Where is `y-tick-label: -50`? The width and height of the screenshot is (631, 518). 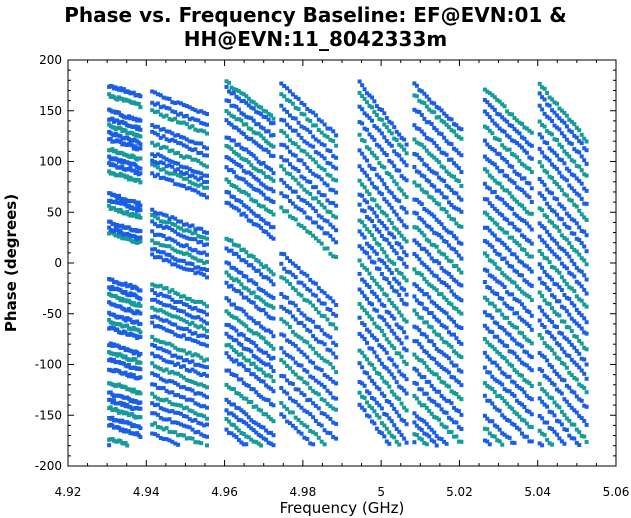 y-tick-label: -50 is located at coordinates (52, 314).